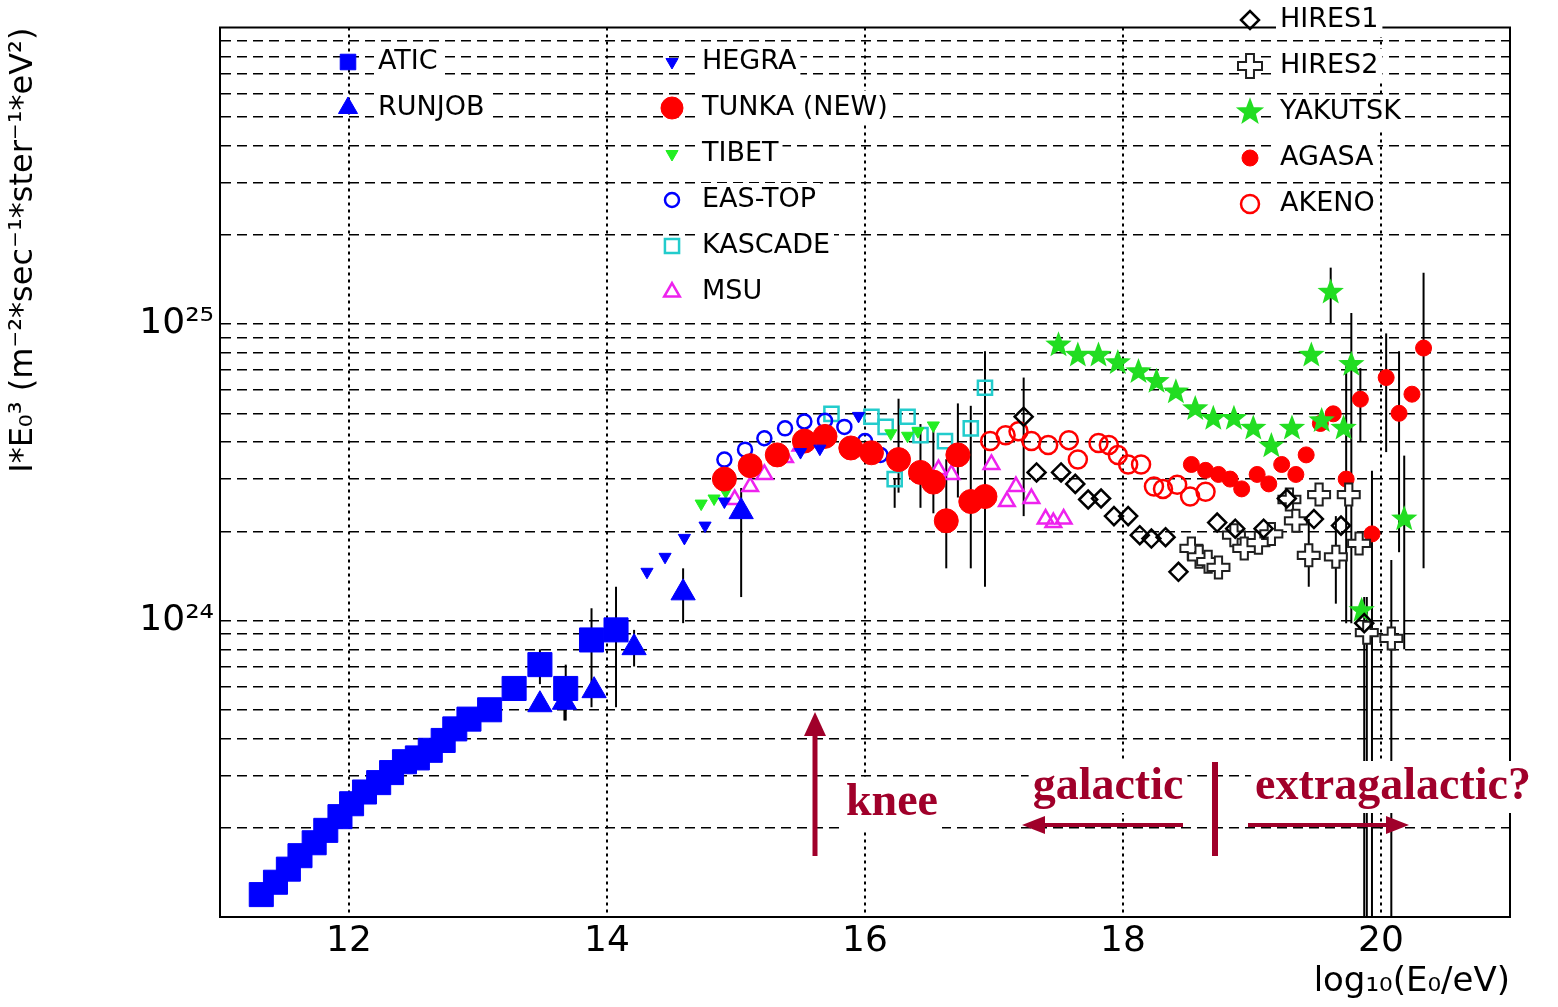  What do you see at coordinates (1108, 783) in the screenshot?
I see `annotation: galactic` at bounding box center [1108, 783].